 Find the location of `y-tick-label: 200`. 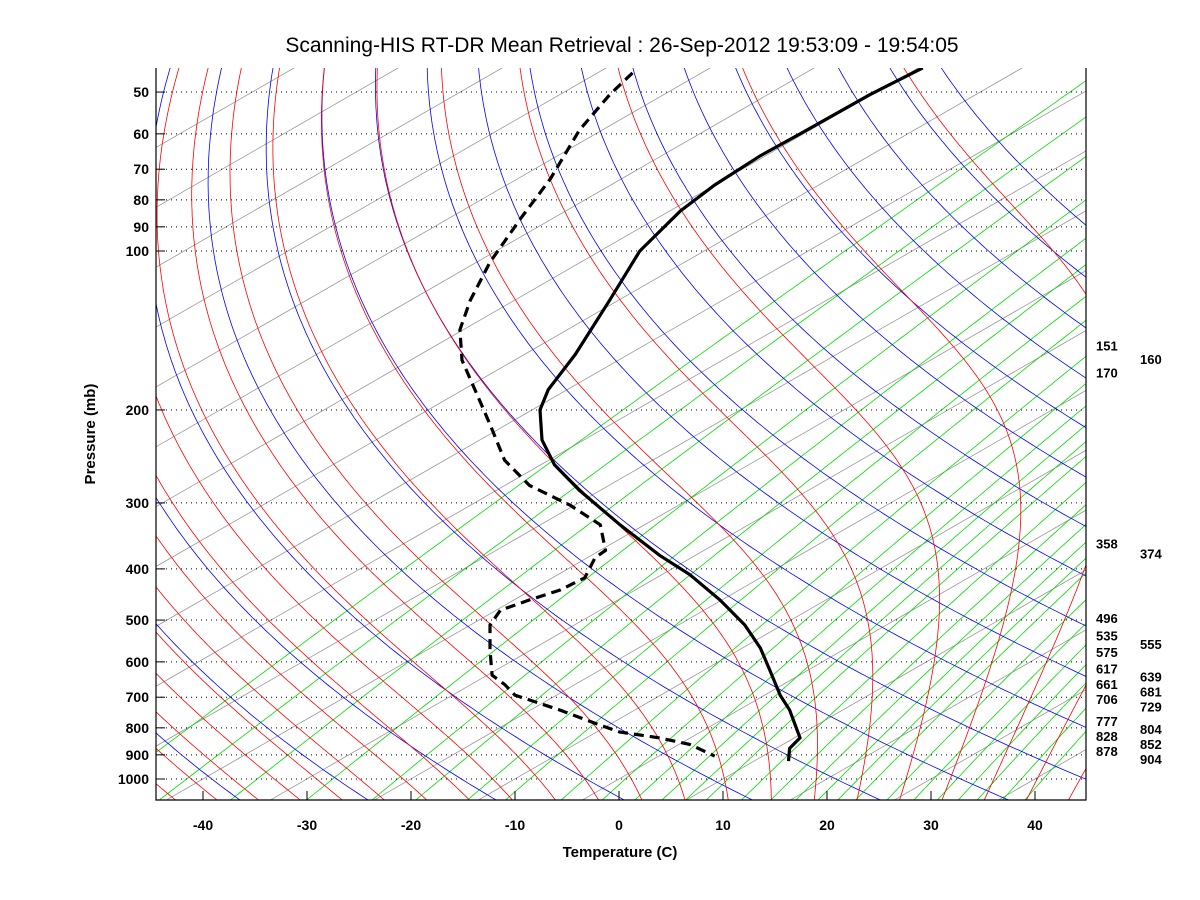

y-tick-label: 200 is located at coordinates (138, 410).